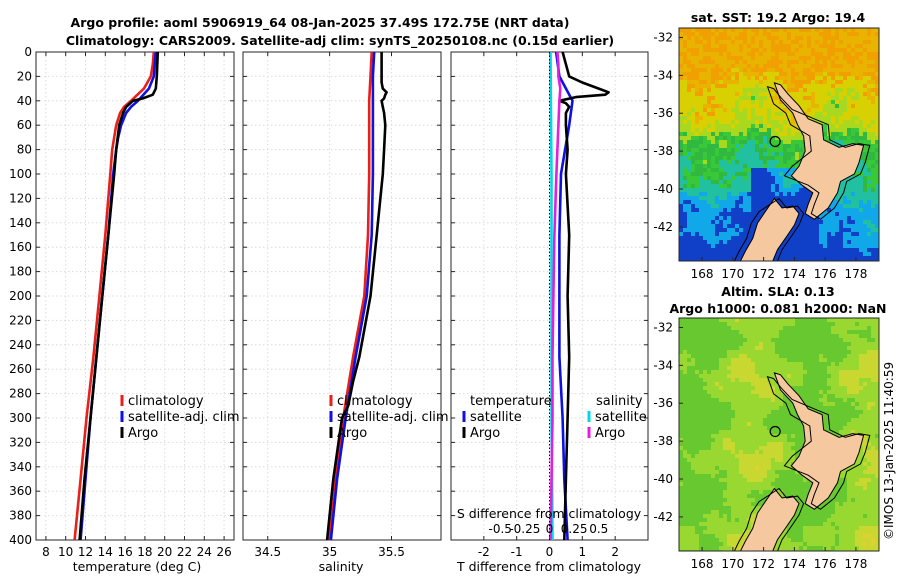 Image resolution: width=900 pixels, height=580 pixels. I want to click on y-tick-label: 60, so click(24, 125).